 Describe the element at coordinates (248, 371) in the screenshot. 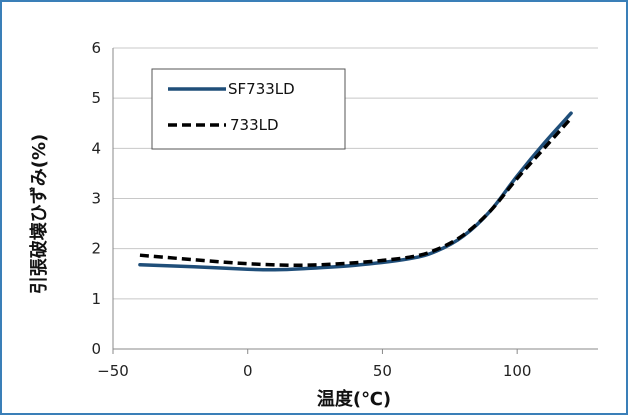

I see `x-tick-label: 0` at that location.